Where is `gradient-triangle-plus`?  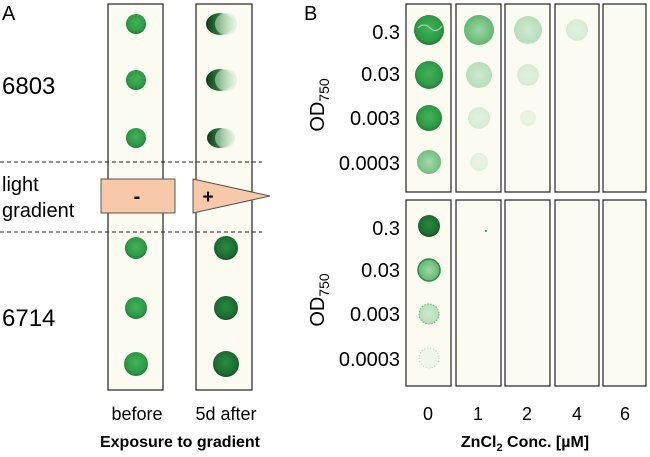 gradient-triangle-plus is located at coordinates (231, 196).